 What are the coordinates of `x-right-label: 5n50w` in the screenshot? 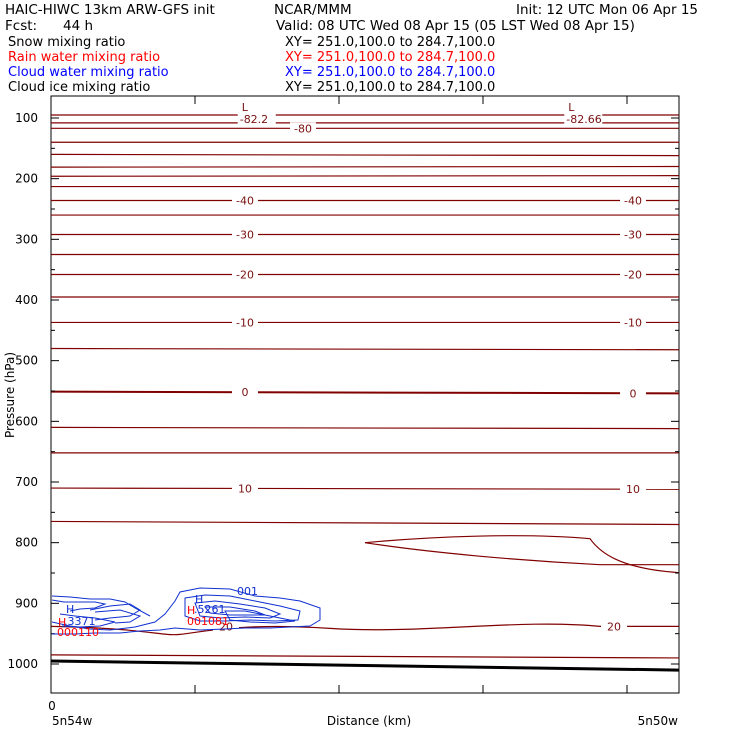 It's located at (658, 721).